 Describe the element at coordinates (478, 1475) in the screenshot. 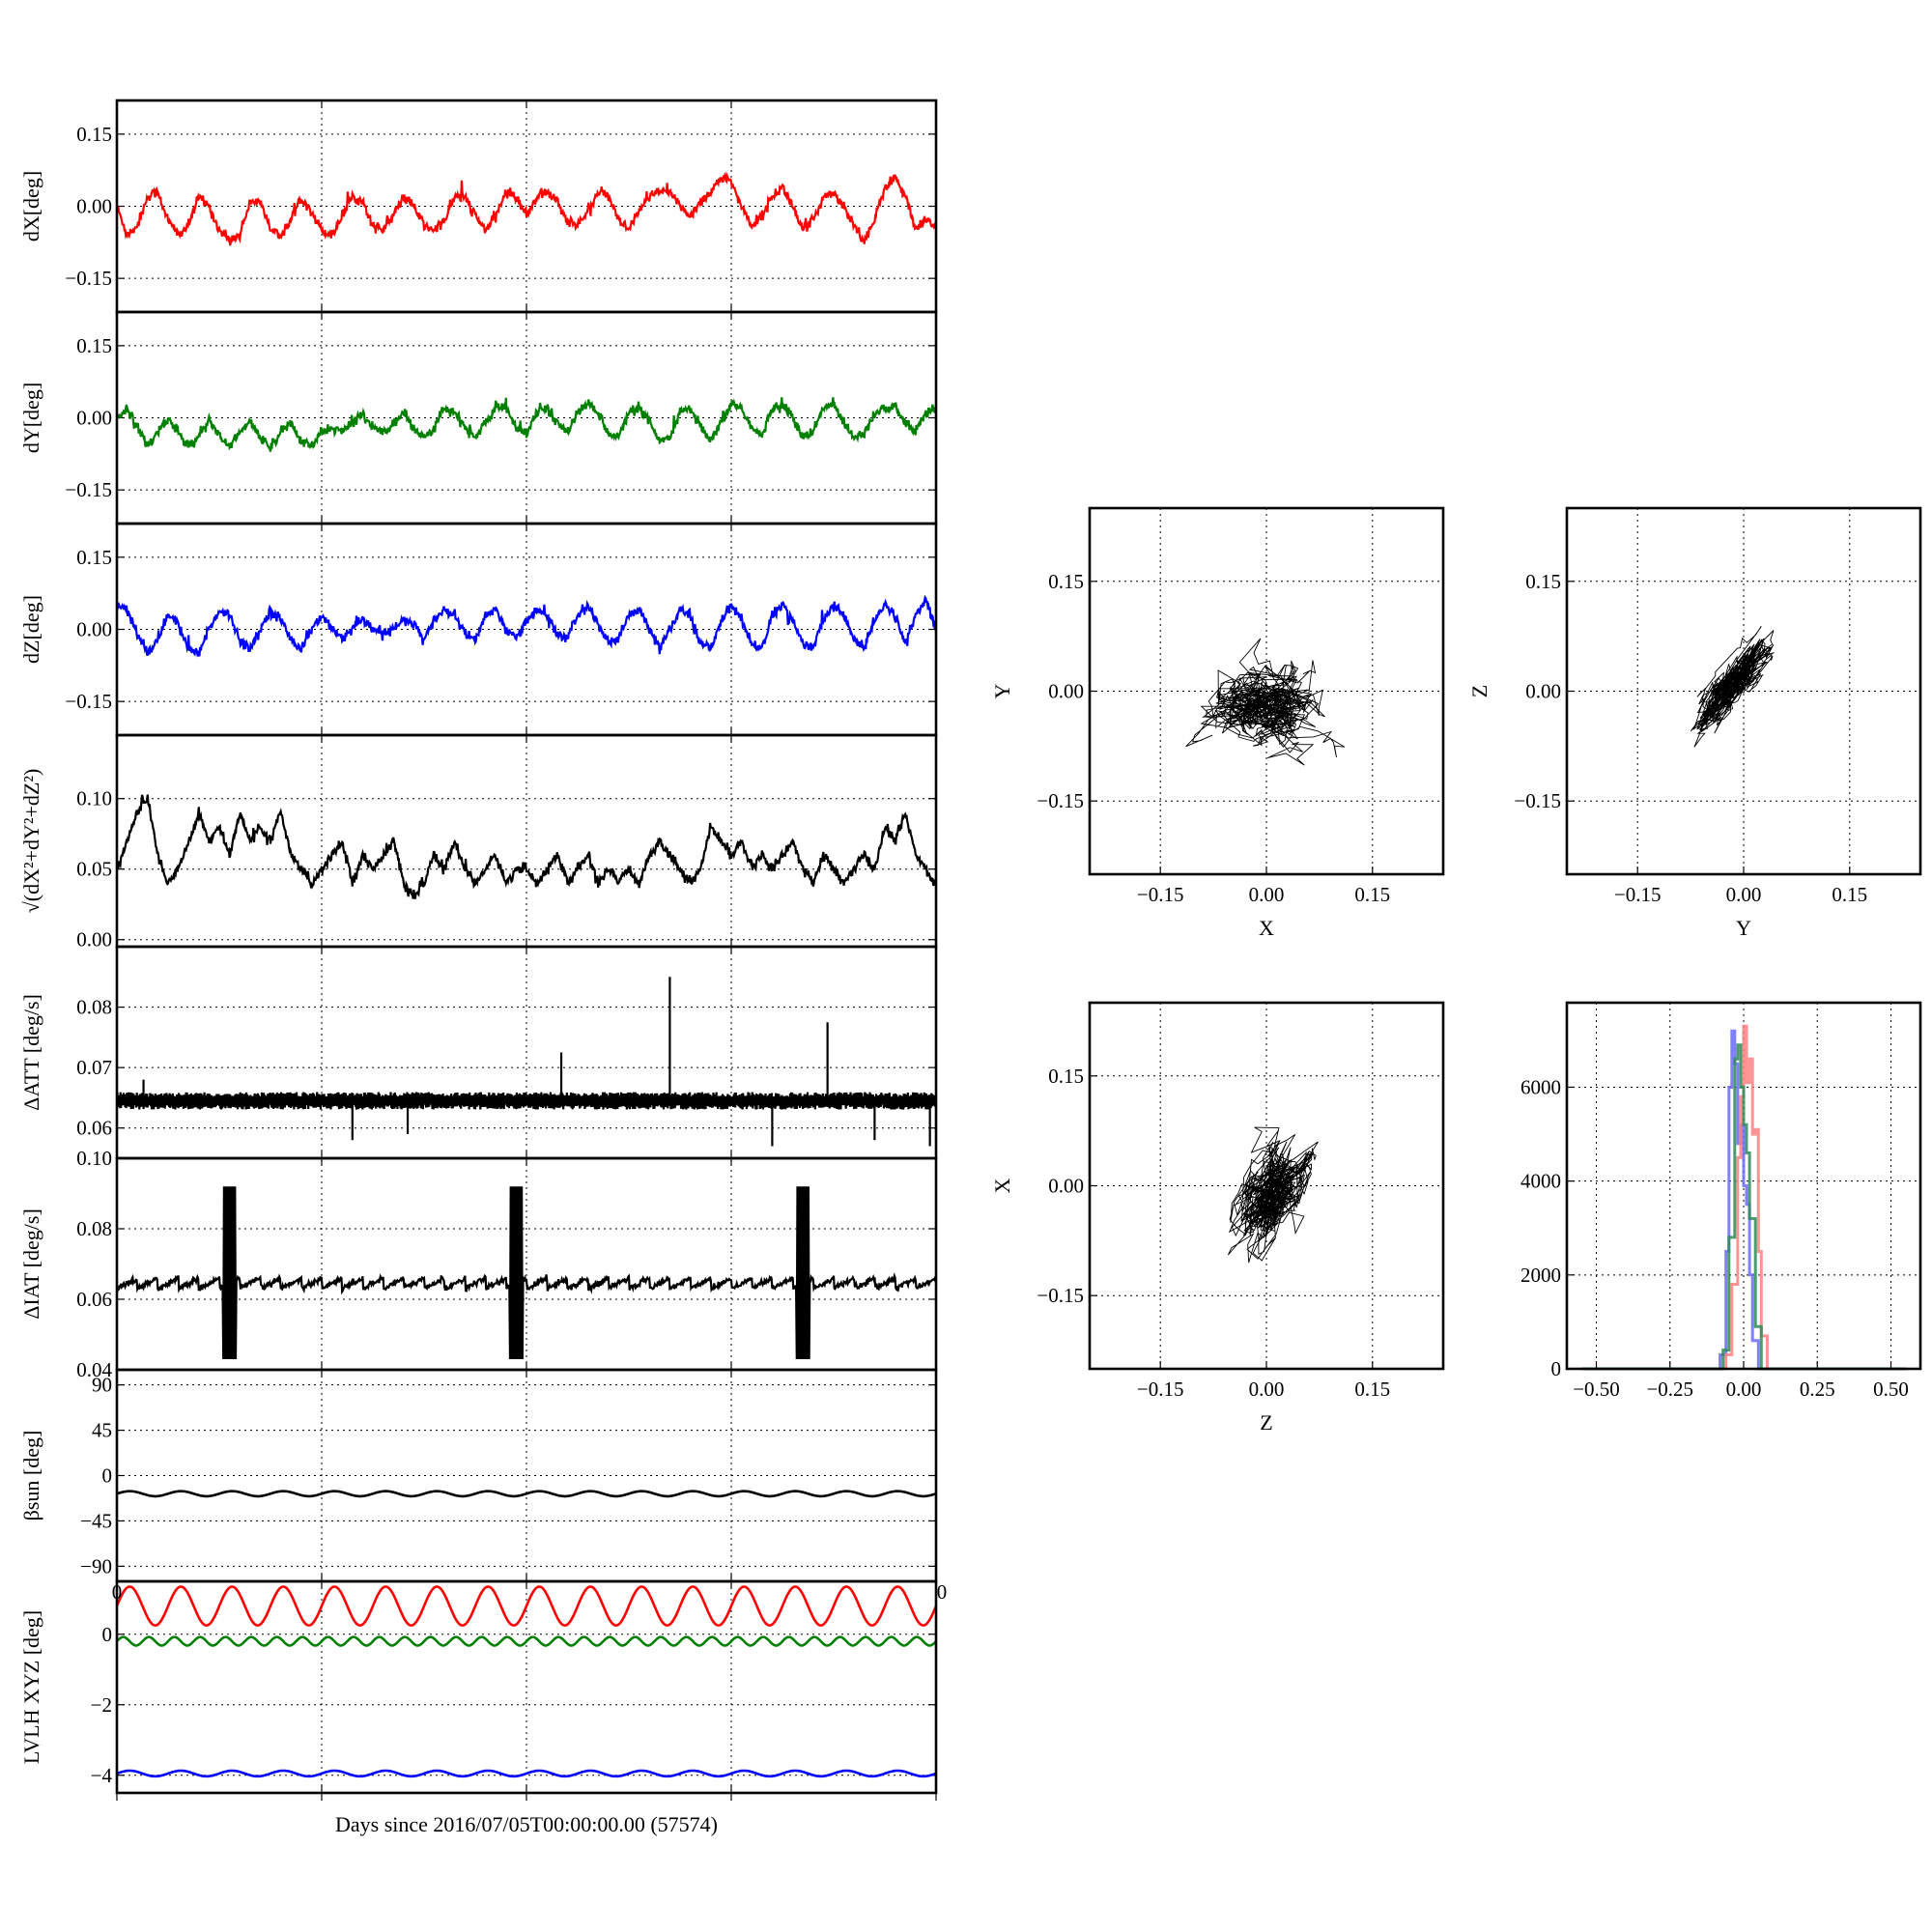

I see `panel-beta: 90 45 0 −45 −90 βsun [deg]` at that location.